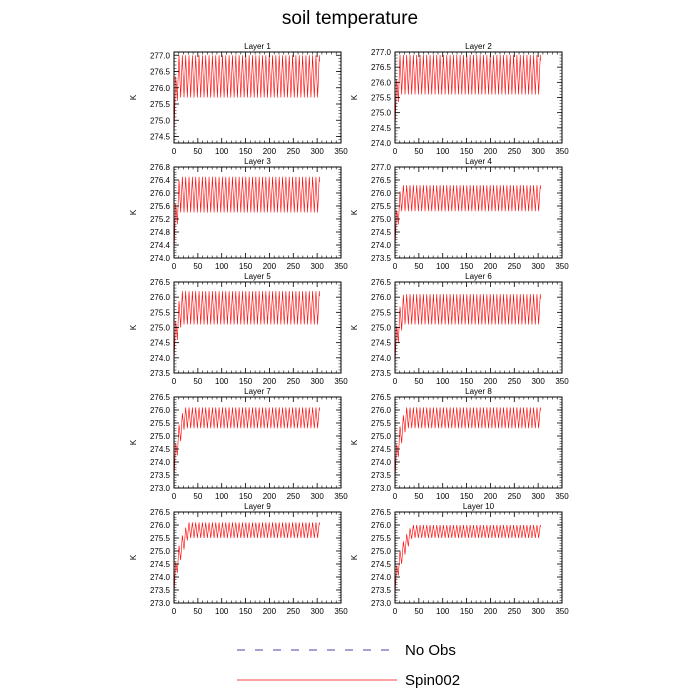 This screenshot has height=700, width=700. Describe the element at coordinates (381, 603) in the screenshot. I see `y-tick-label: 273.0` at that location.